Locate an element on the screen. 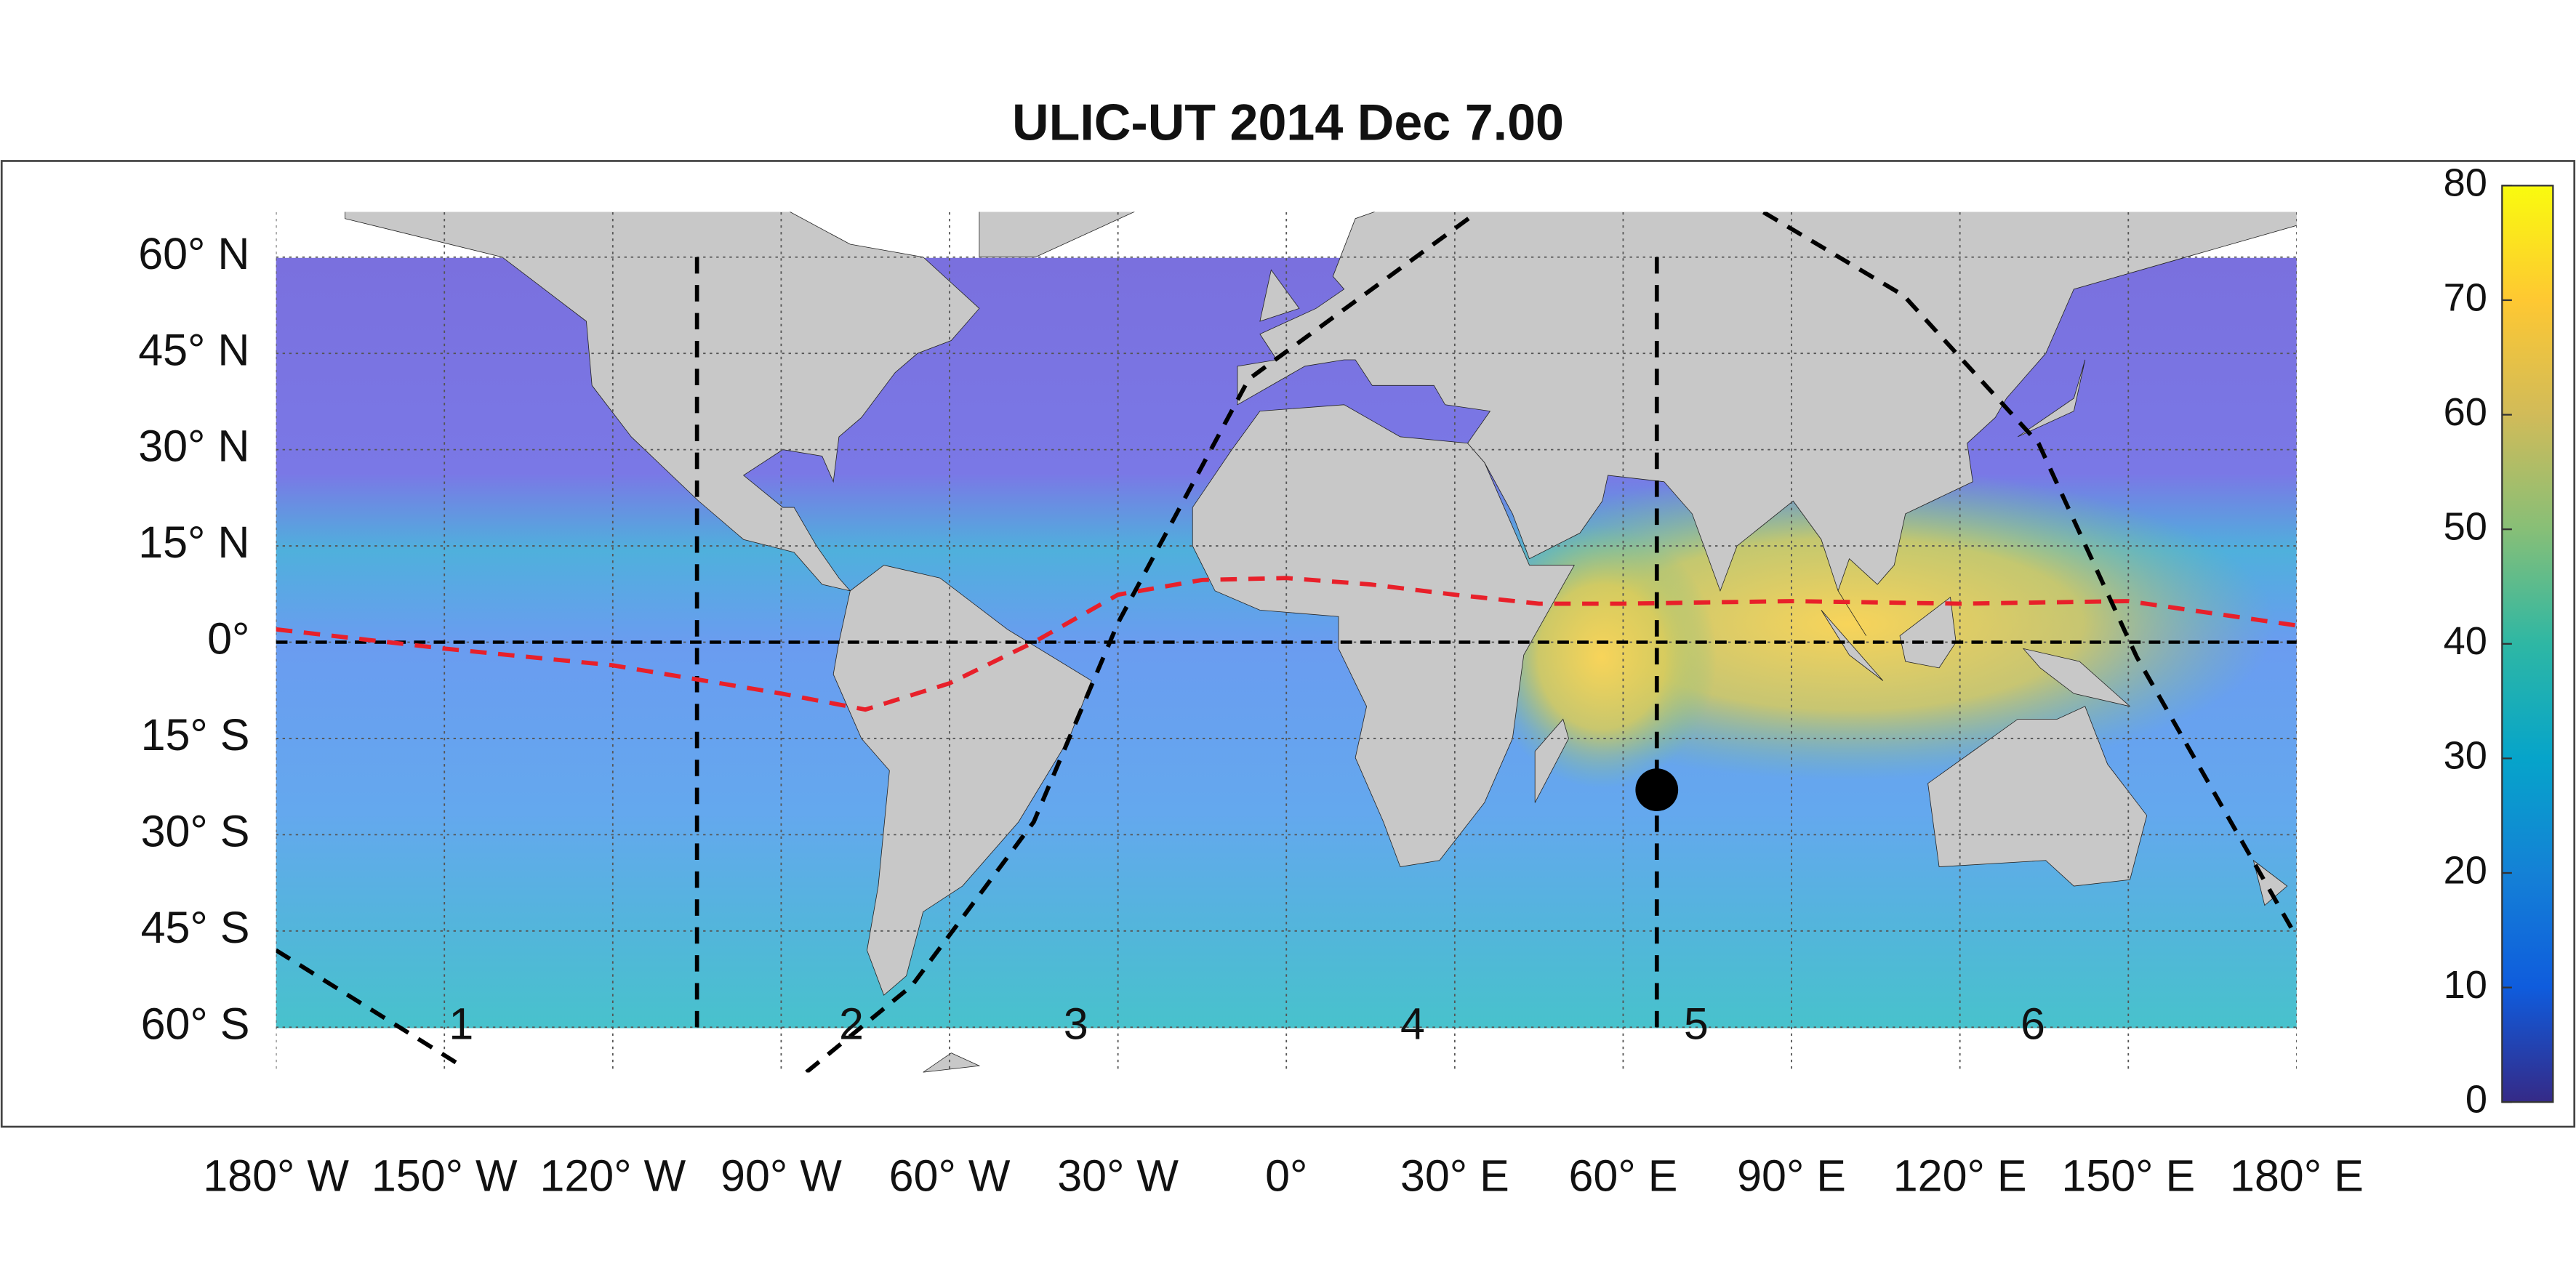  y-tick-label: 45° N is located at coordinates (193, 349).